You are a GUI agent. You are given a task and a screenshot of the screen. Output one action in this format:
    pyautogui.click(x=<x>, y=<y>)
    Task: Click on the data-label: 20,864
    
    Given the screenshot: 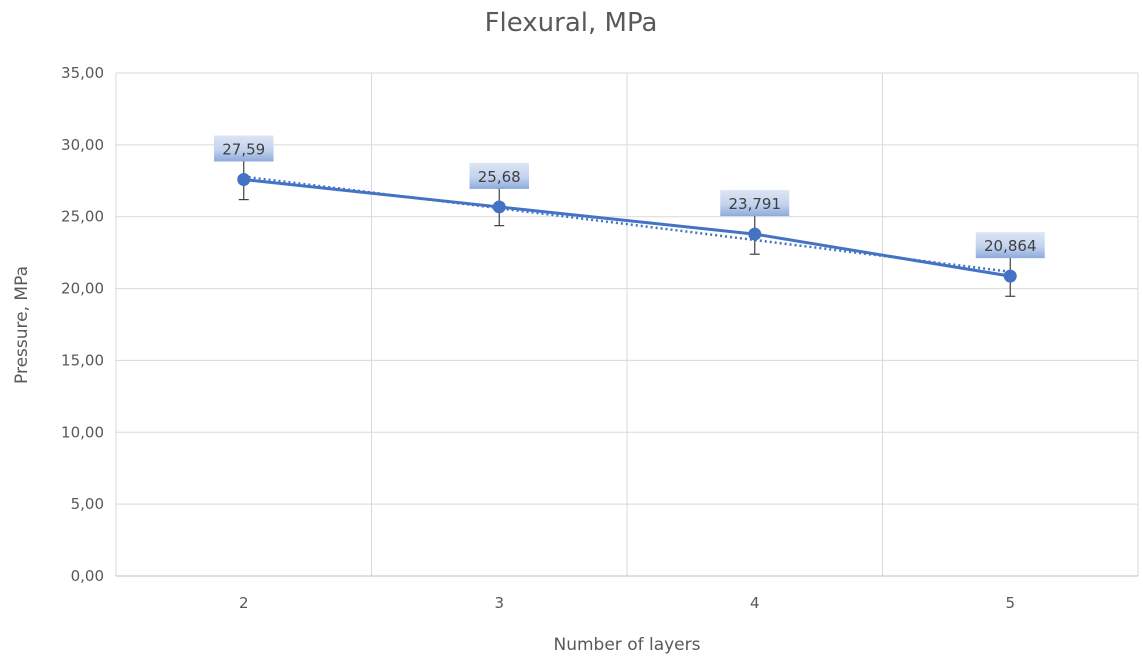 What is the action you would take?
    pyautogui.click(x=1010, y=246)
    